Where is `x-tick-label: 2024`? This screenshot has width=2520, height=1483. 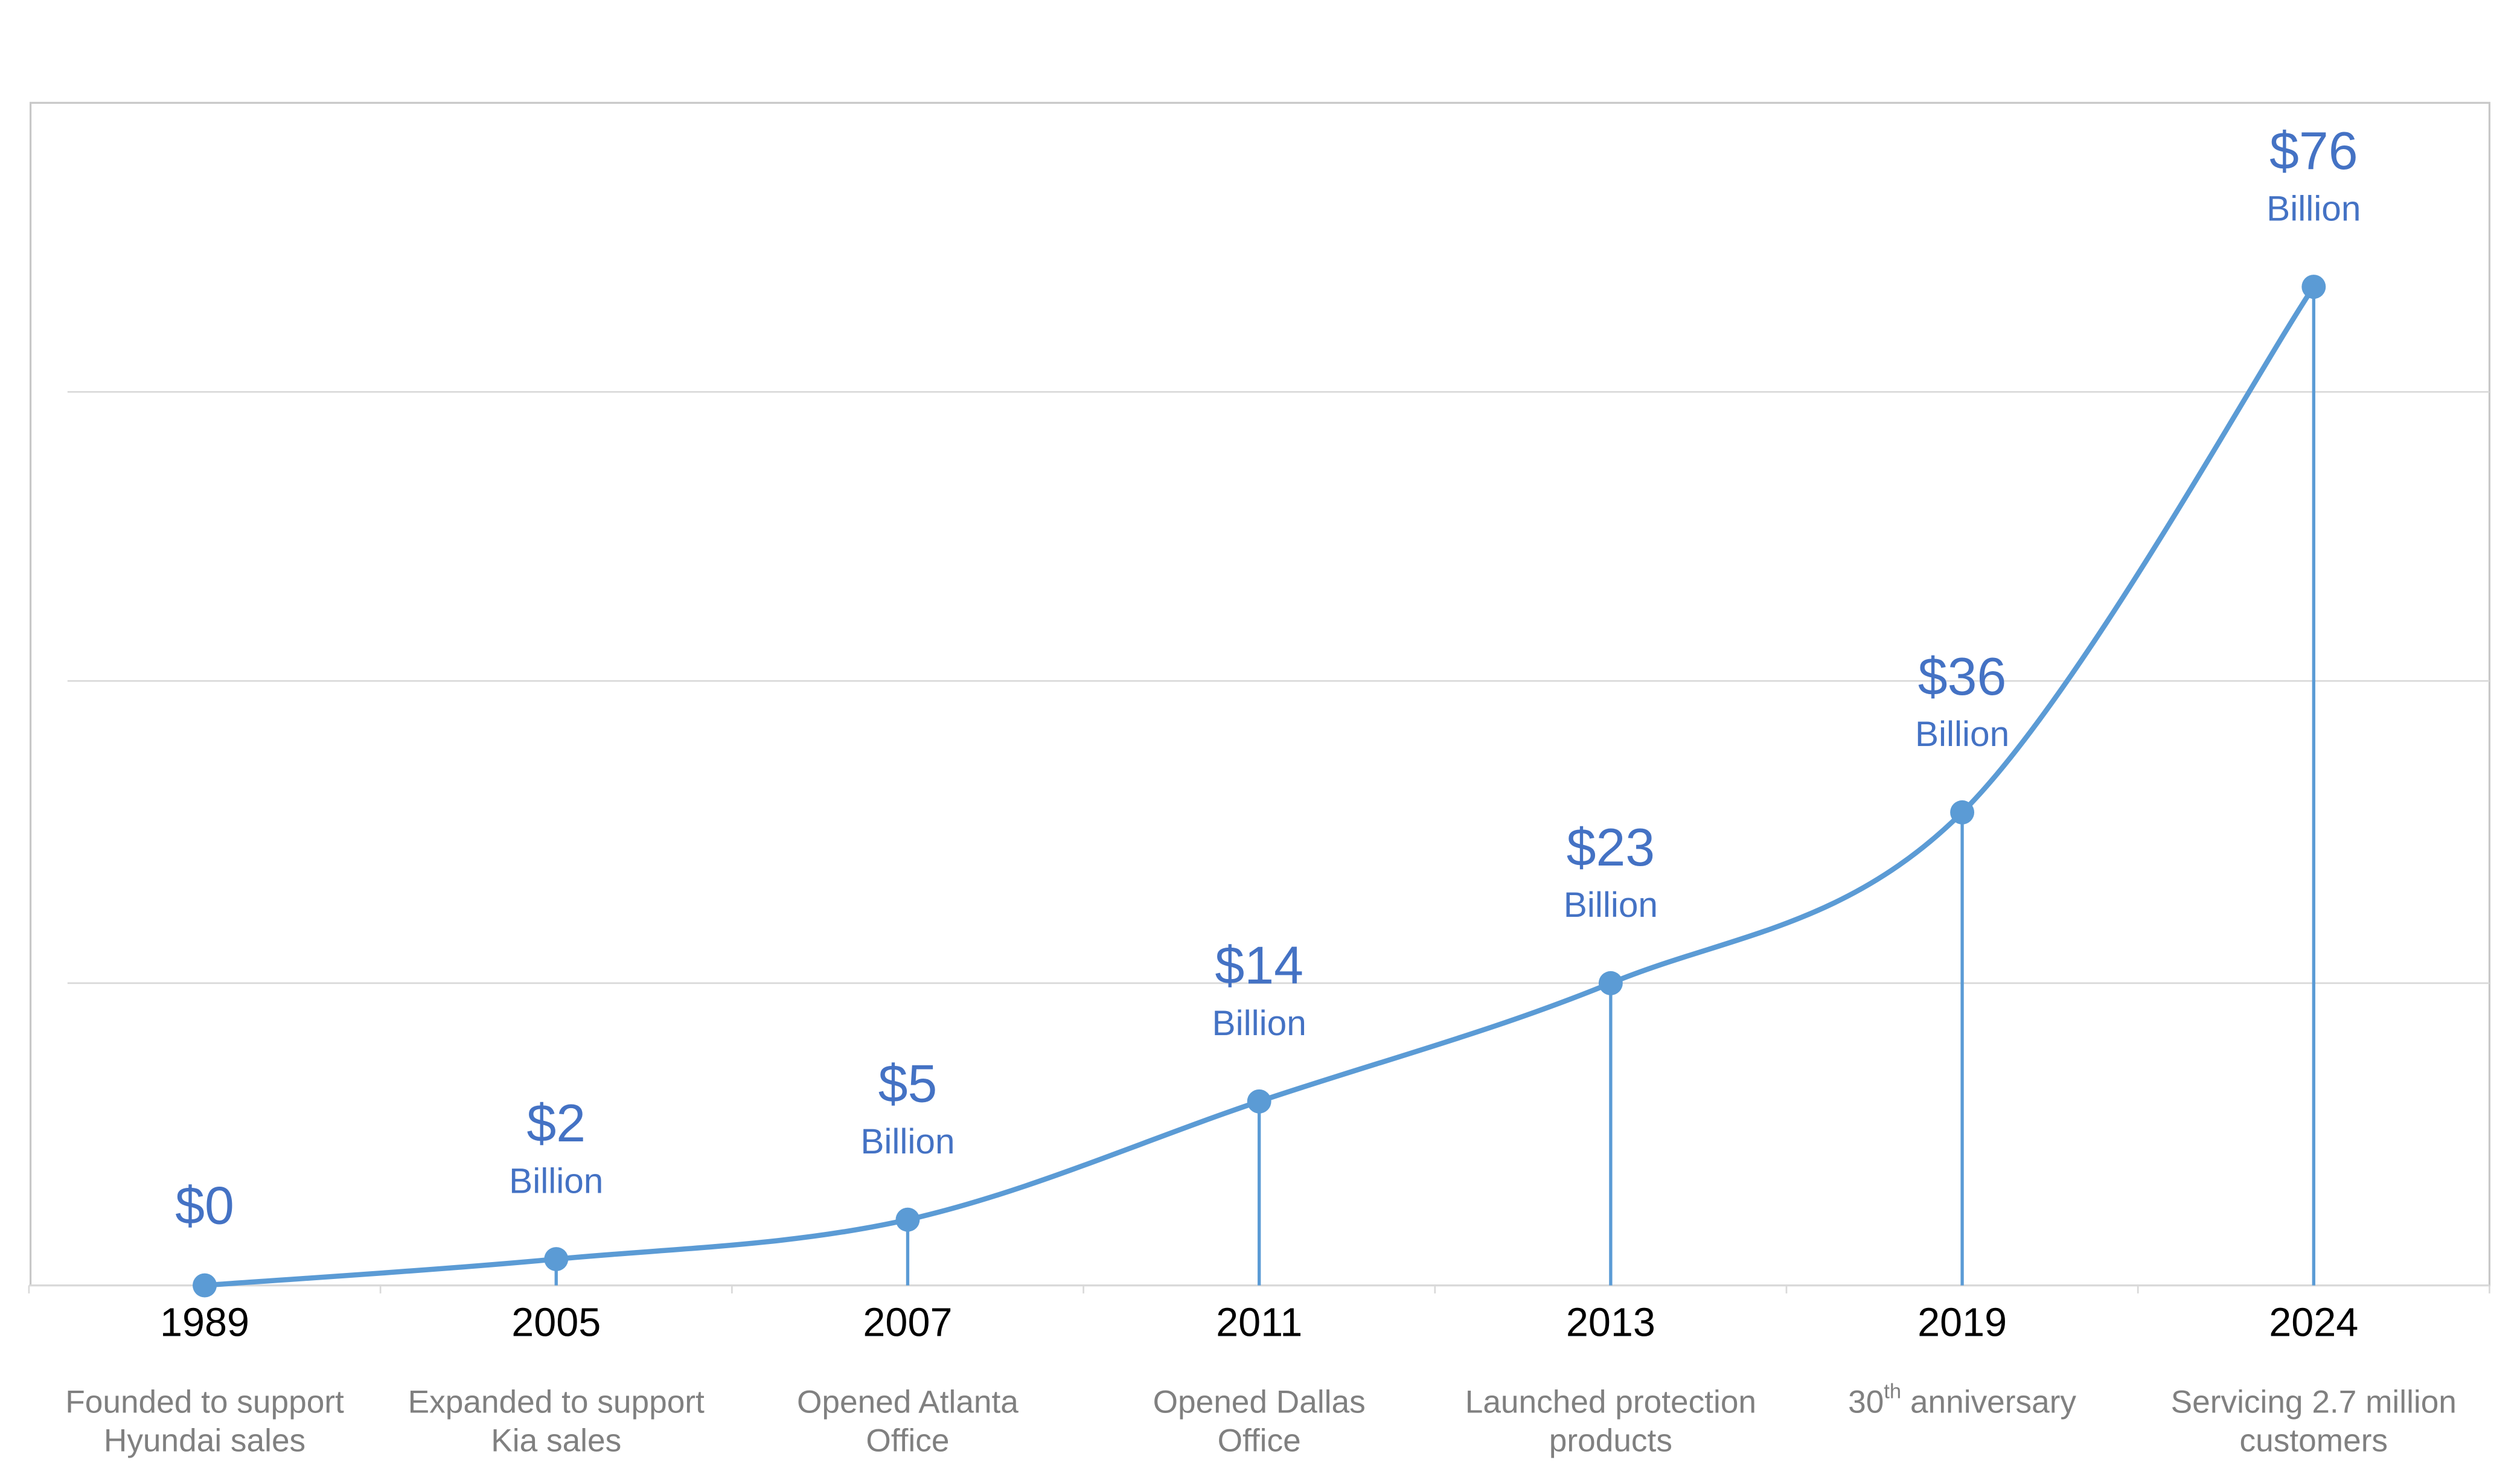
x-tick-label: 2024 is located at coordinates (2313, 1323).